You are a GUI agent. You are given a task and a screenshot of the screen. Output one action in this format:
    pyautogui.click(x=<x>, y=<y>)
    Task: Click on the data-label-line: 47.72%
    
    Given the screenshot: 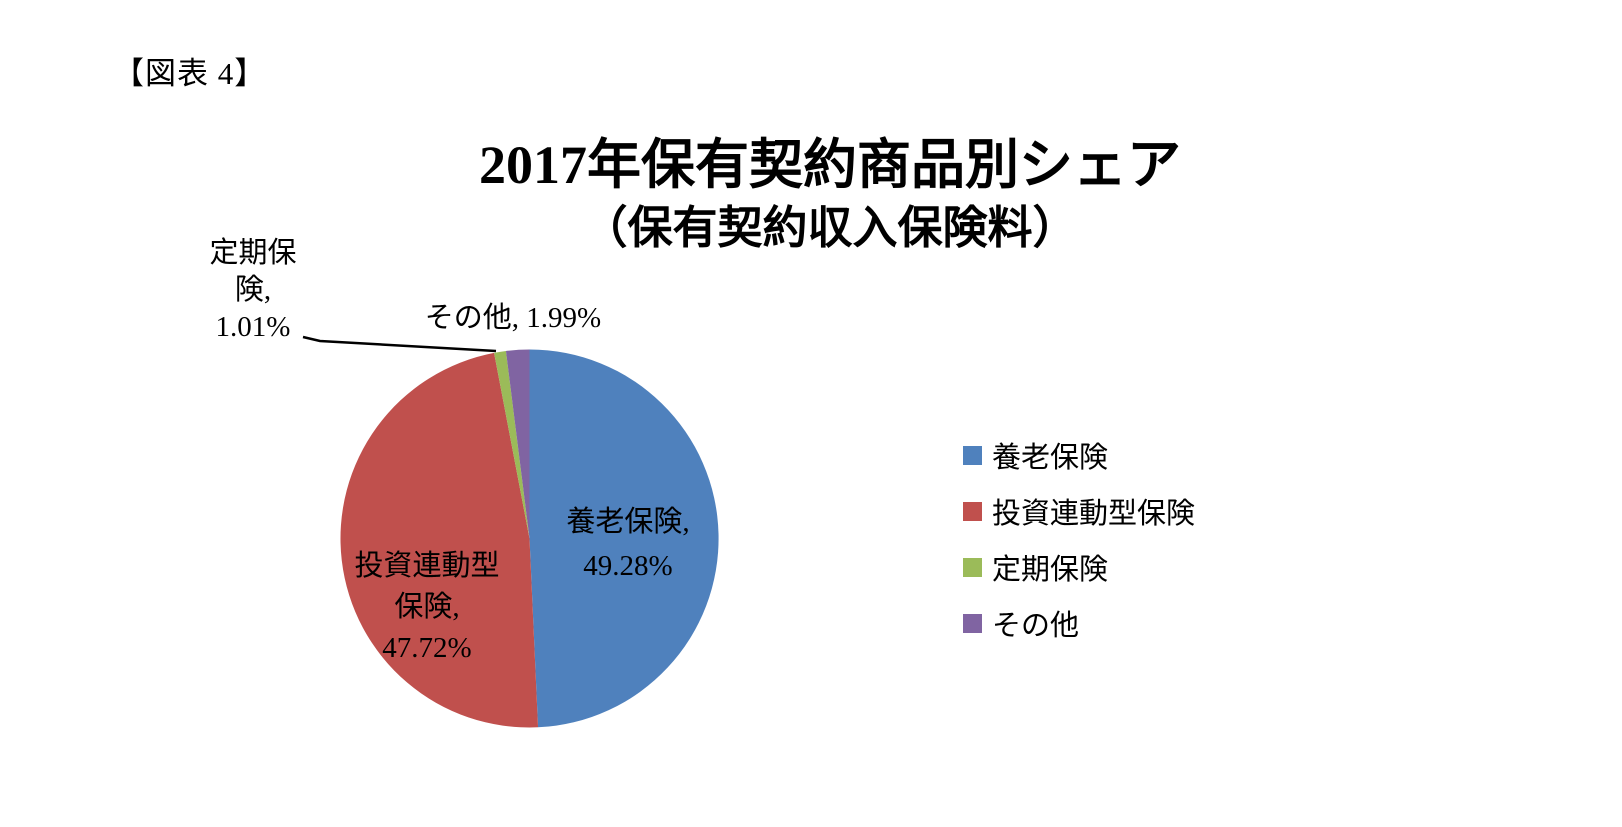 What is the action you would take?
    pyautogui.click(x=427, y=648)
    